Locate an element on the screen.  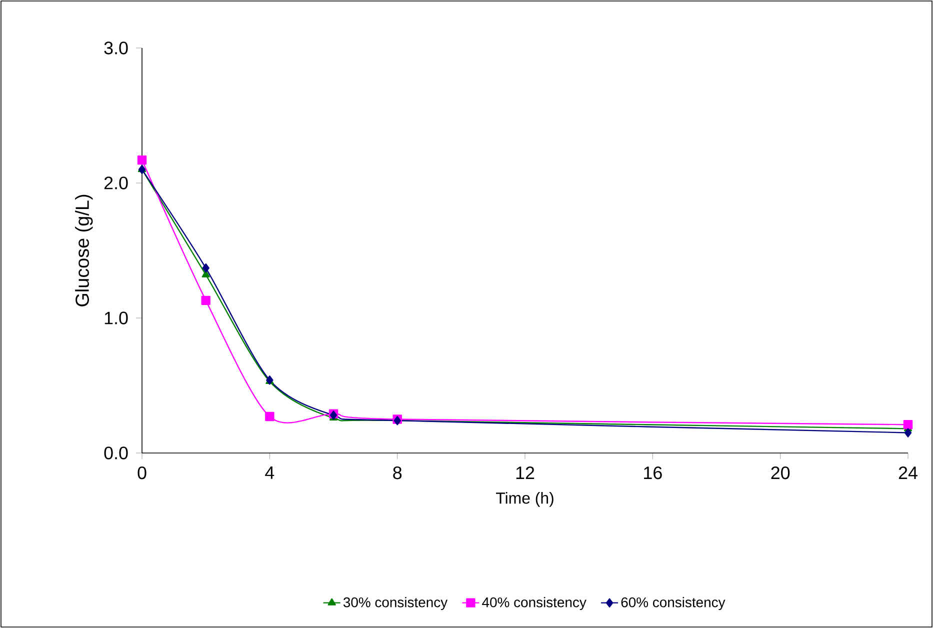
x-tick-label: 12 is located at coordinates (525, 473).